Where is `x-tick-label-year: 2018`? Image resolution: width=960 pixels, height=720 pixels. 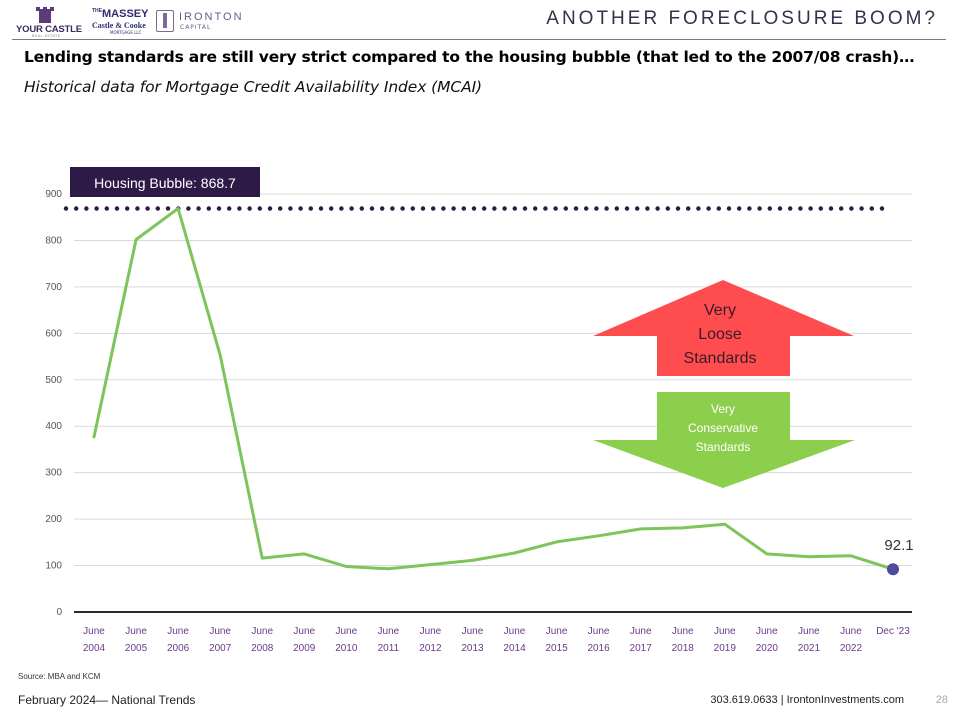 x-tick-label-year: 2018 is located at coordinates (683, 648).